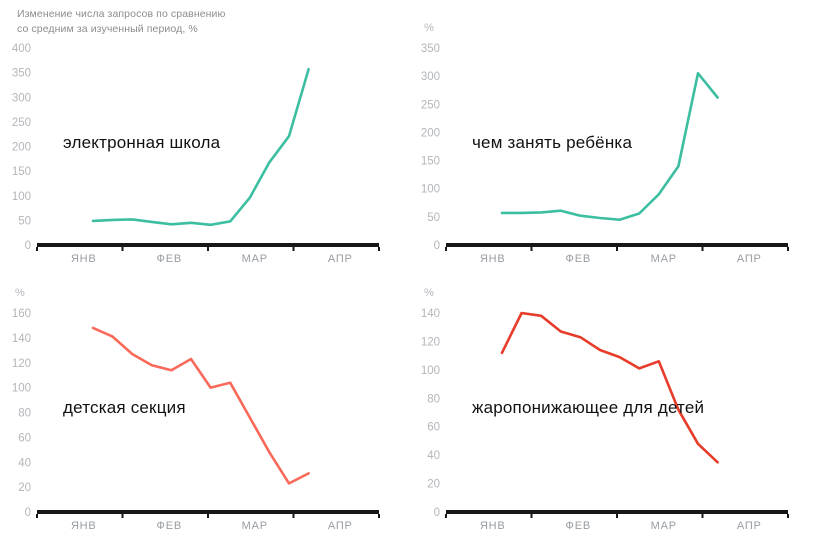  Describe the element at coordinates (552, 142) in the screenshot. I see `series-label: чем занять ребёнка` at that location.